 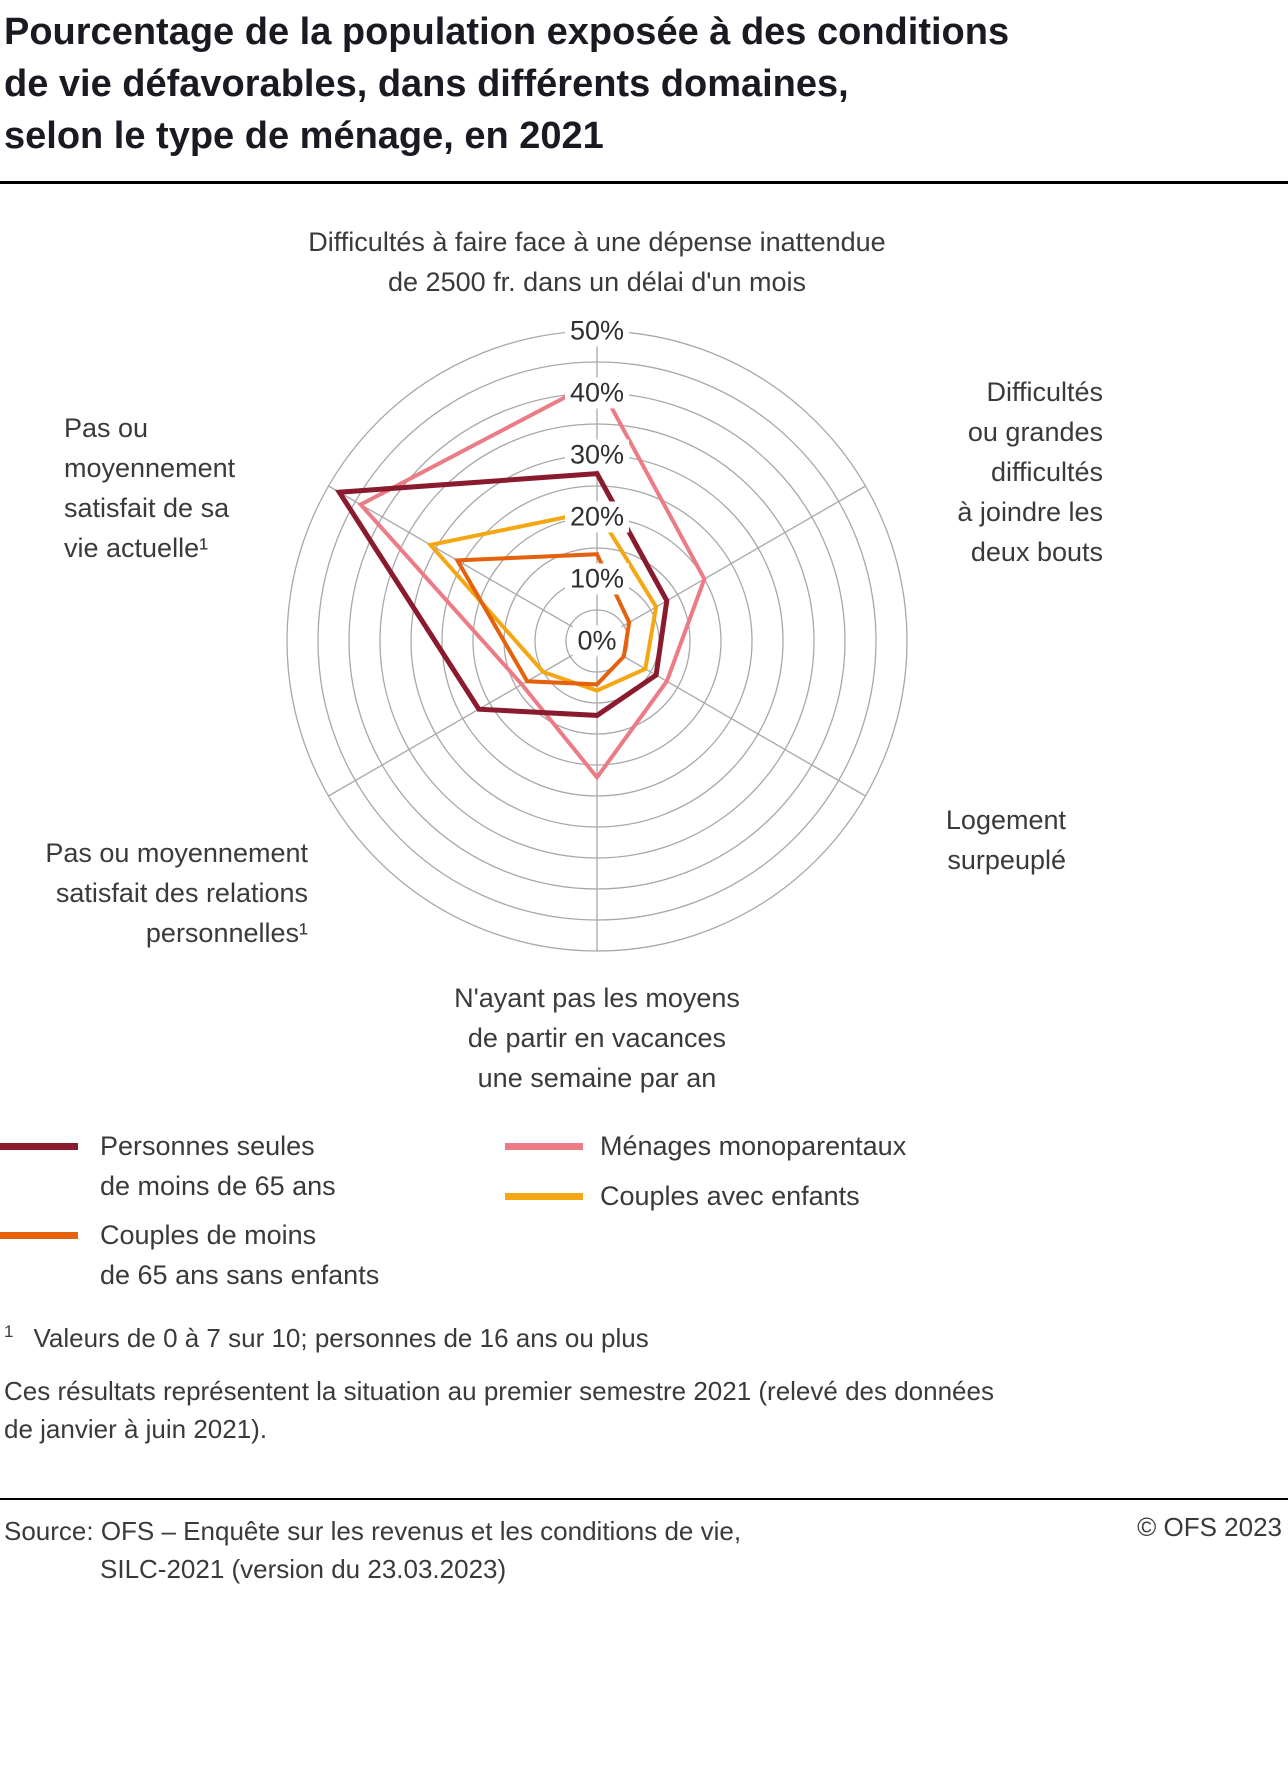 I want to click on legend-label-personnes-seules: Personnes seules de moins de 65 ans, so click(x=218, y=1166).